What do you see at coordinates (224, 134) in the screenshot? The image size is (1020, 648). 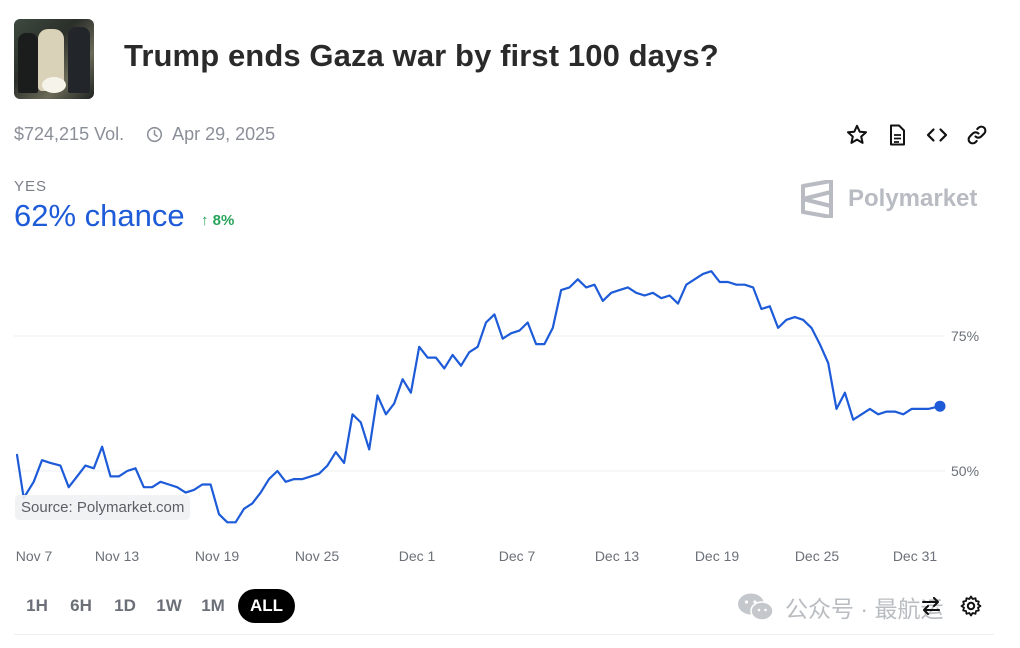 I see `end-date-label: Apr 29, 2025` at bounding box center [224, 134].